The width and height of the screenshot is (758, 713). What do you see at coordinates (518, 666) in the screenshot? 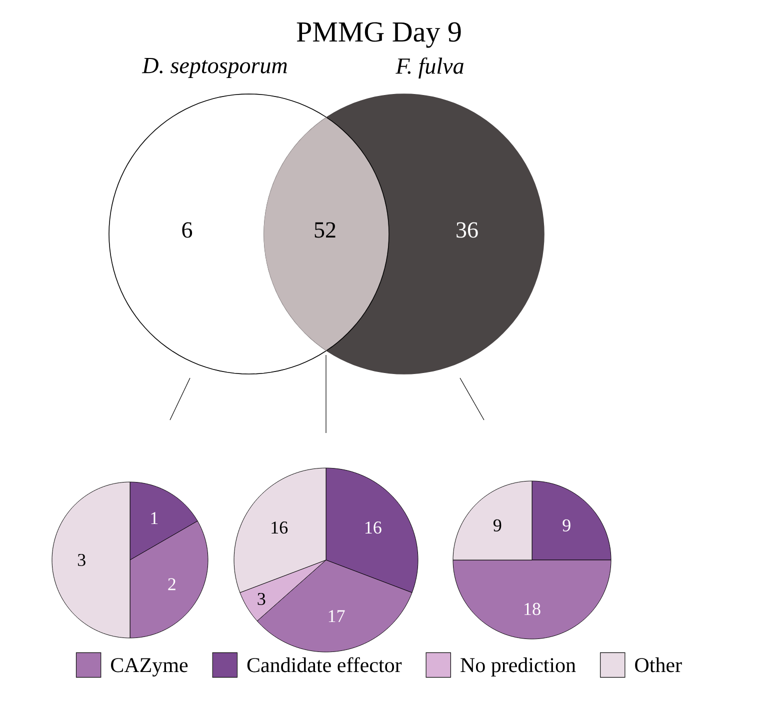
I see `legend-label: No prediction` at bounding box center [518, 666].